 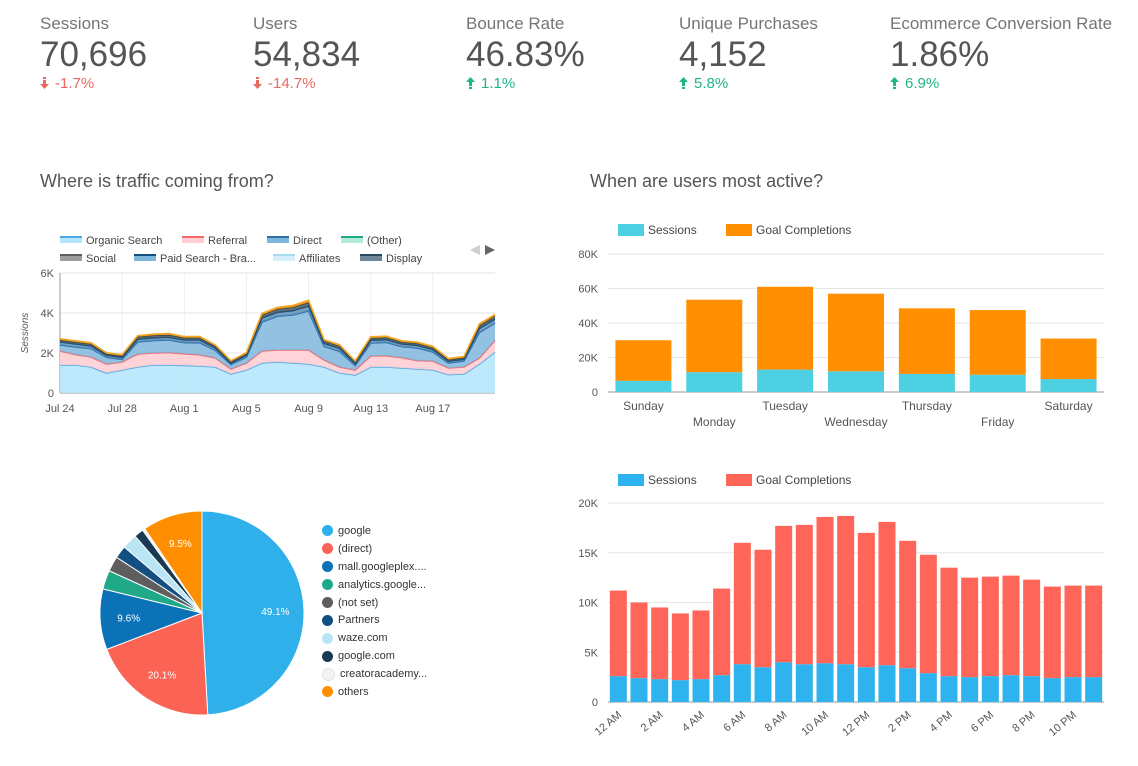 What do you see at coordinates (277, 372) in the screenshot?
I see `area-organic-search` at bounding box center [277, 372].